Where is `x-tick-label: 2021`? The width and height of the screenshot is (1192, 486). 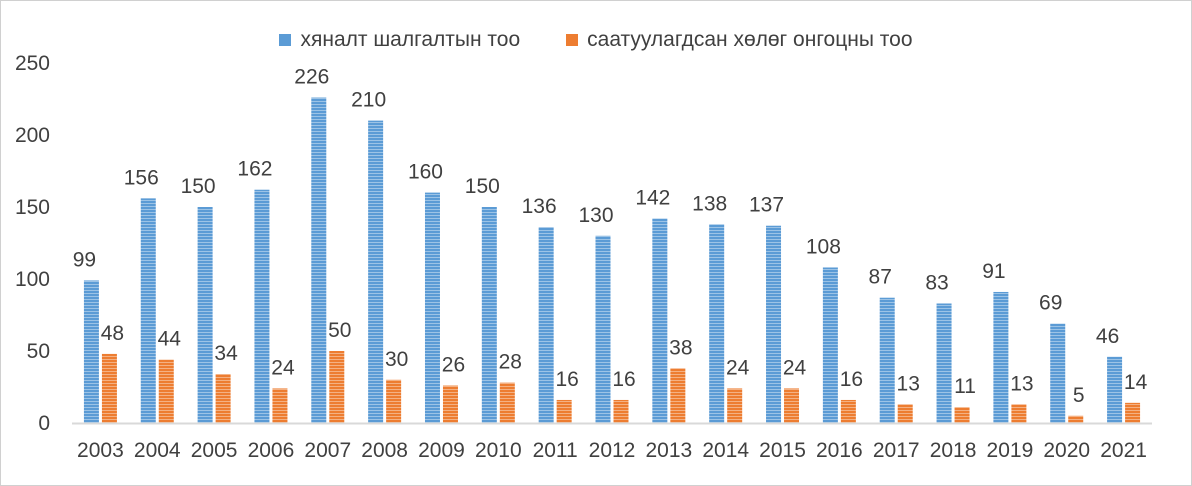
x-tick-label: 2021 is located at coordinates (1123, 450).